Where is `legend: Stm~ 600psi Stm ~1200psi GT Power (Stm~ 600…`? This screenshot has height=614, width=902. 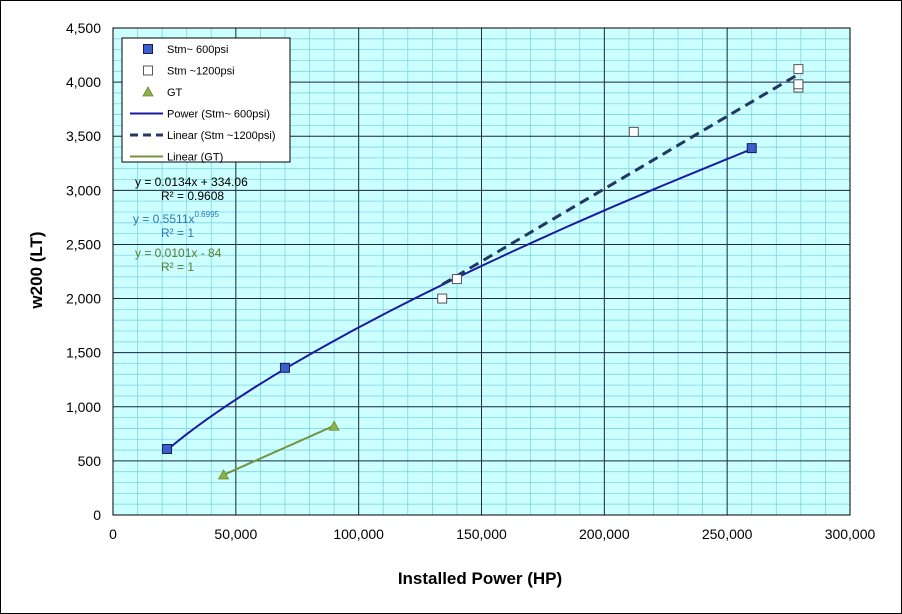
legend: Stm~ 600psi Stm ~1200psi GT Power (Stm~ 600… is located at coordinates (206, 100).